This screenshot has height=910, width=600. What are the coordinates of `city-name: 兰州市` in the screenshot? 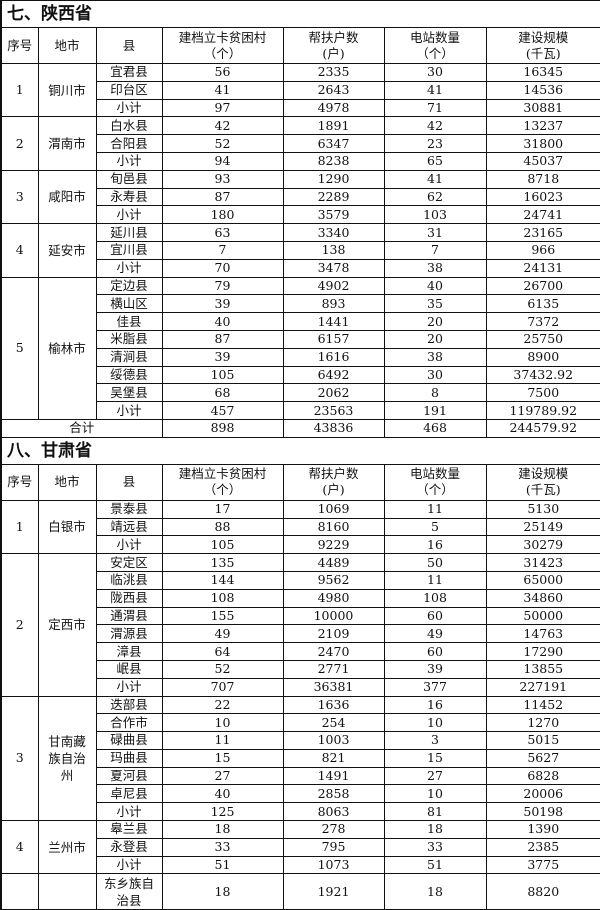 It's located at (67, 847).